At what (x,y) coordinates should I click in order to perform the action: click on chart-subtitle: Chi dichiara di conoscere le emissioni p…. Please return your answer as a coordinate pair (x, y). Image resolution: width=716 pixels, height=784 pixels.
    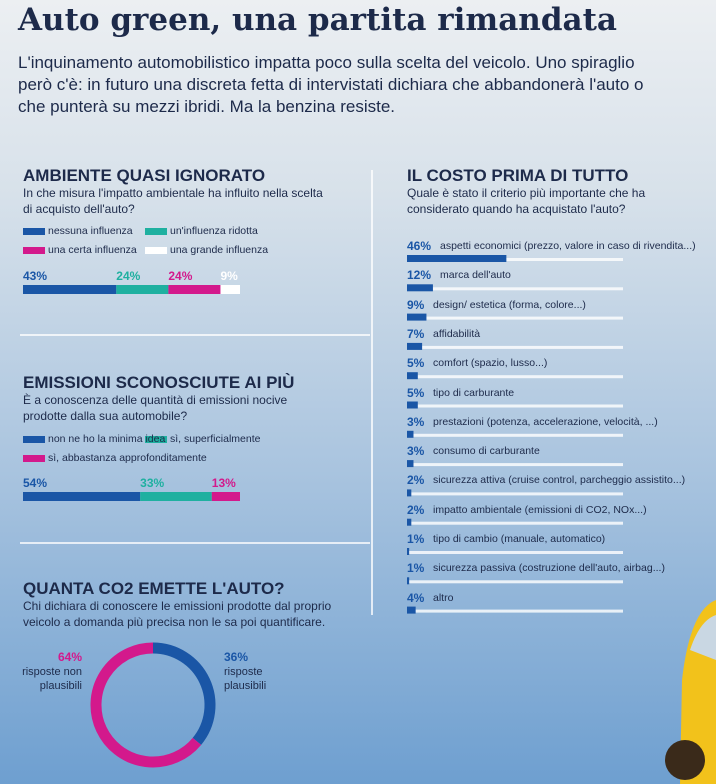
    Looking at the image, I should click on (177, 614).